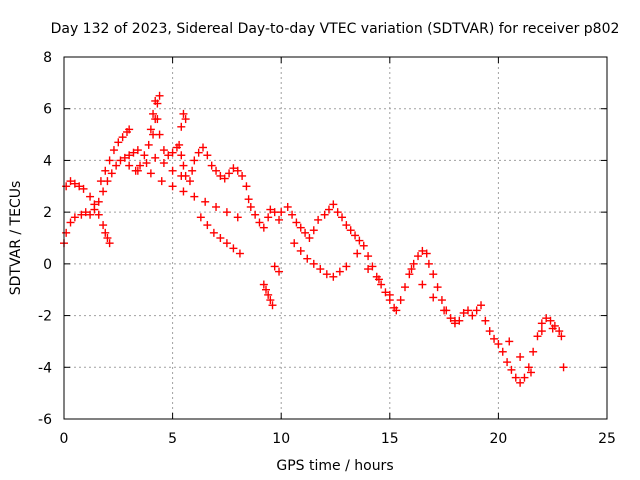  What do you see at coordinates (47, 213) in the screenshot?
I see `y-tick-label: 2` at bounding box center [47, 213].